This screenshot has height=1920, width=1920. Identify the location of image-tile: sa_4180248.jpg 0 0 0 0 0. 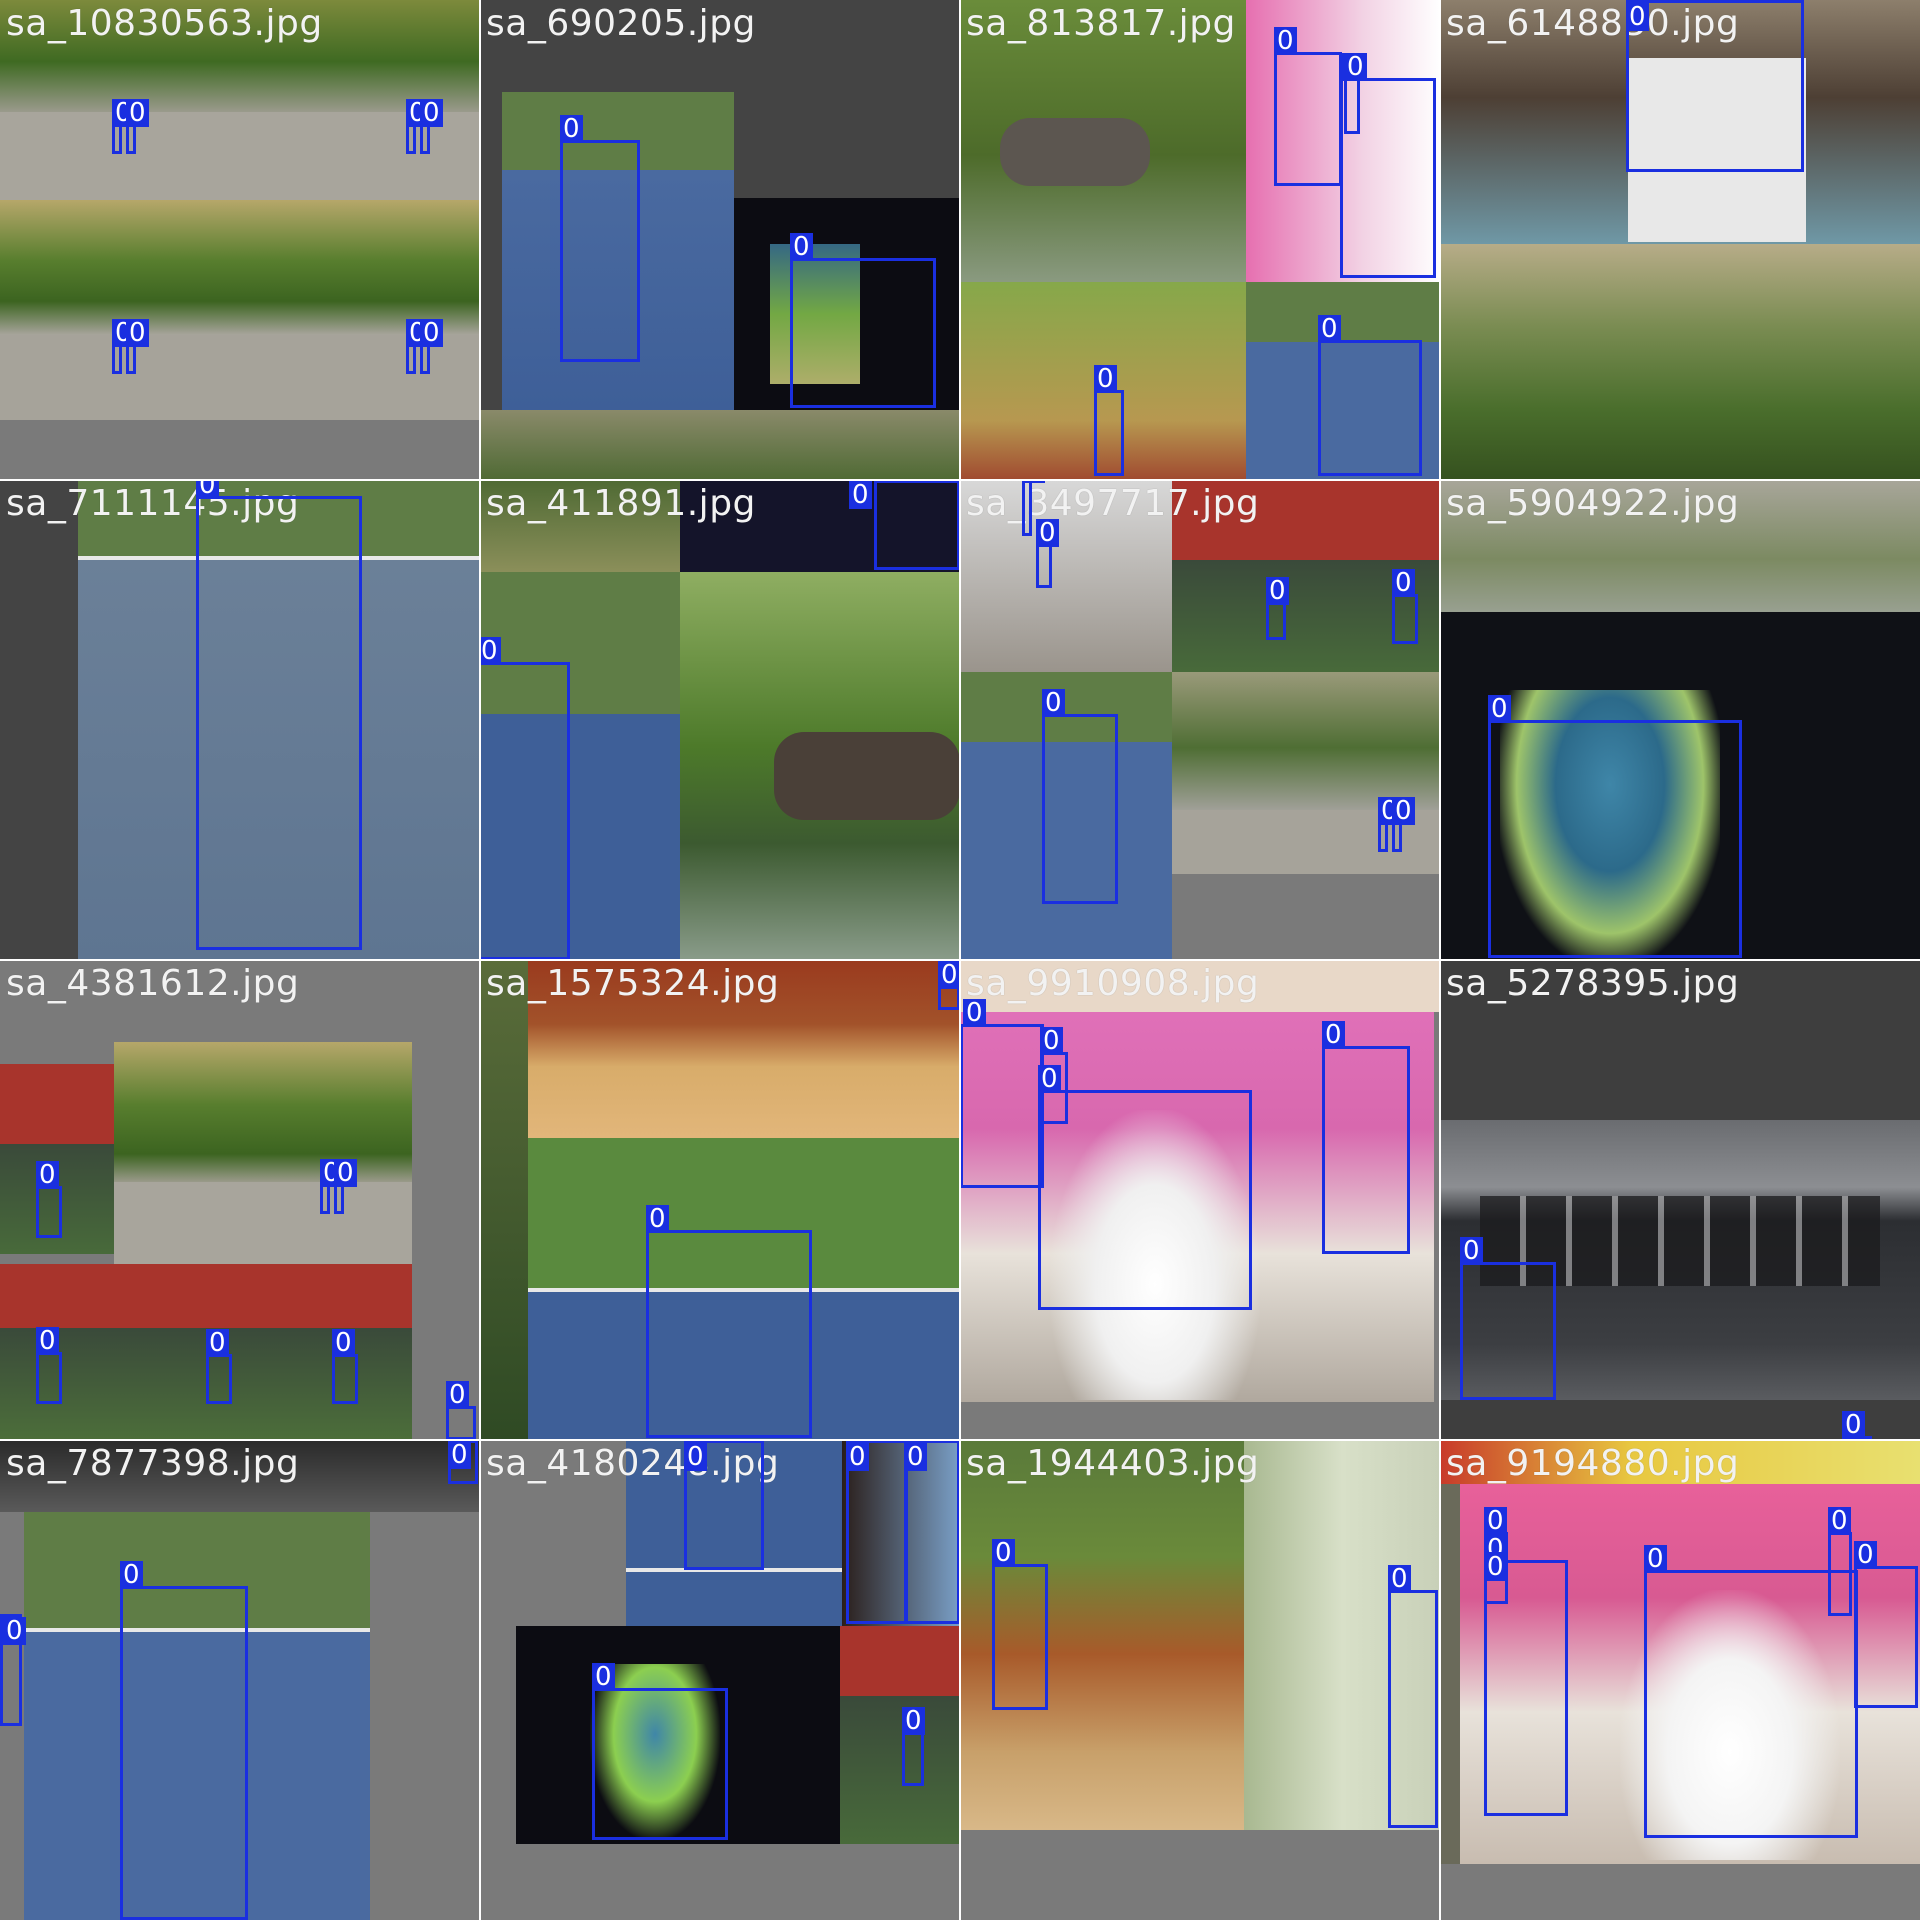
(720, 1680).